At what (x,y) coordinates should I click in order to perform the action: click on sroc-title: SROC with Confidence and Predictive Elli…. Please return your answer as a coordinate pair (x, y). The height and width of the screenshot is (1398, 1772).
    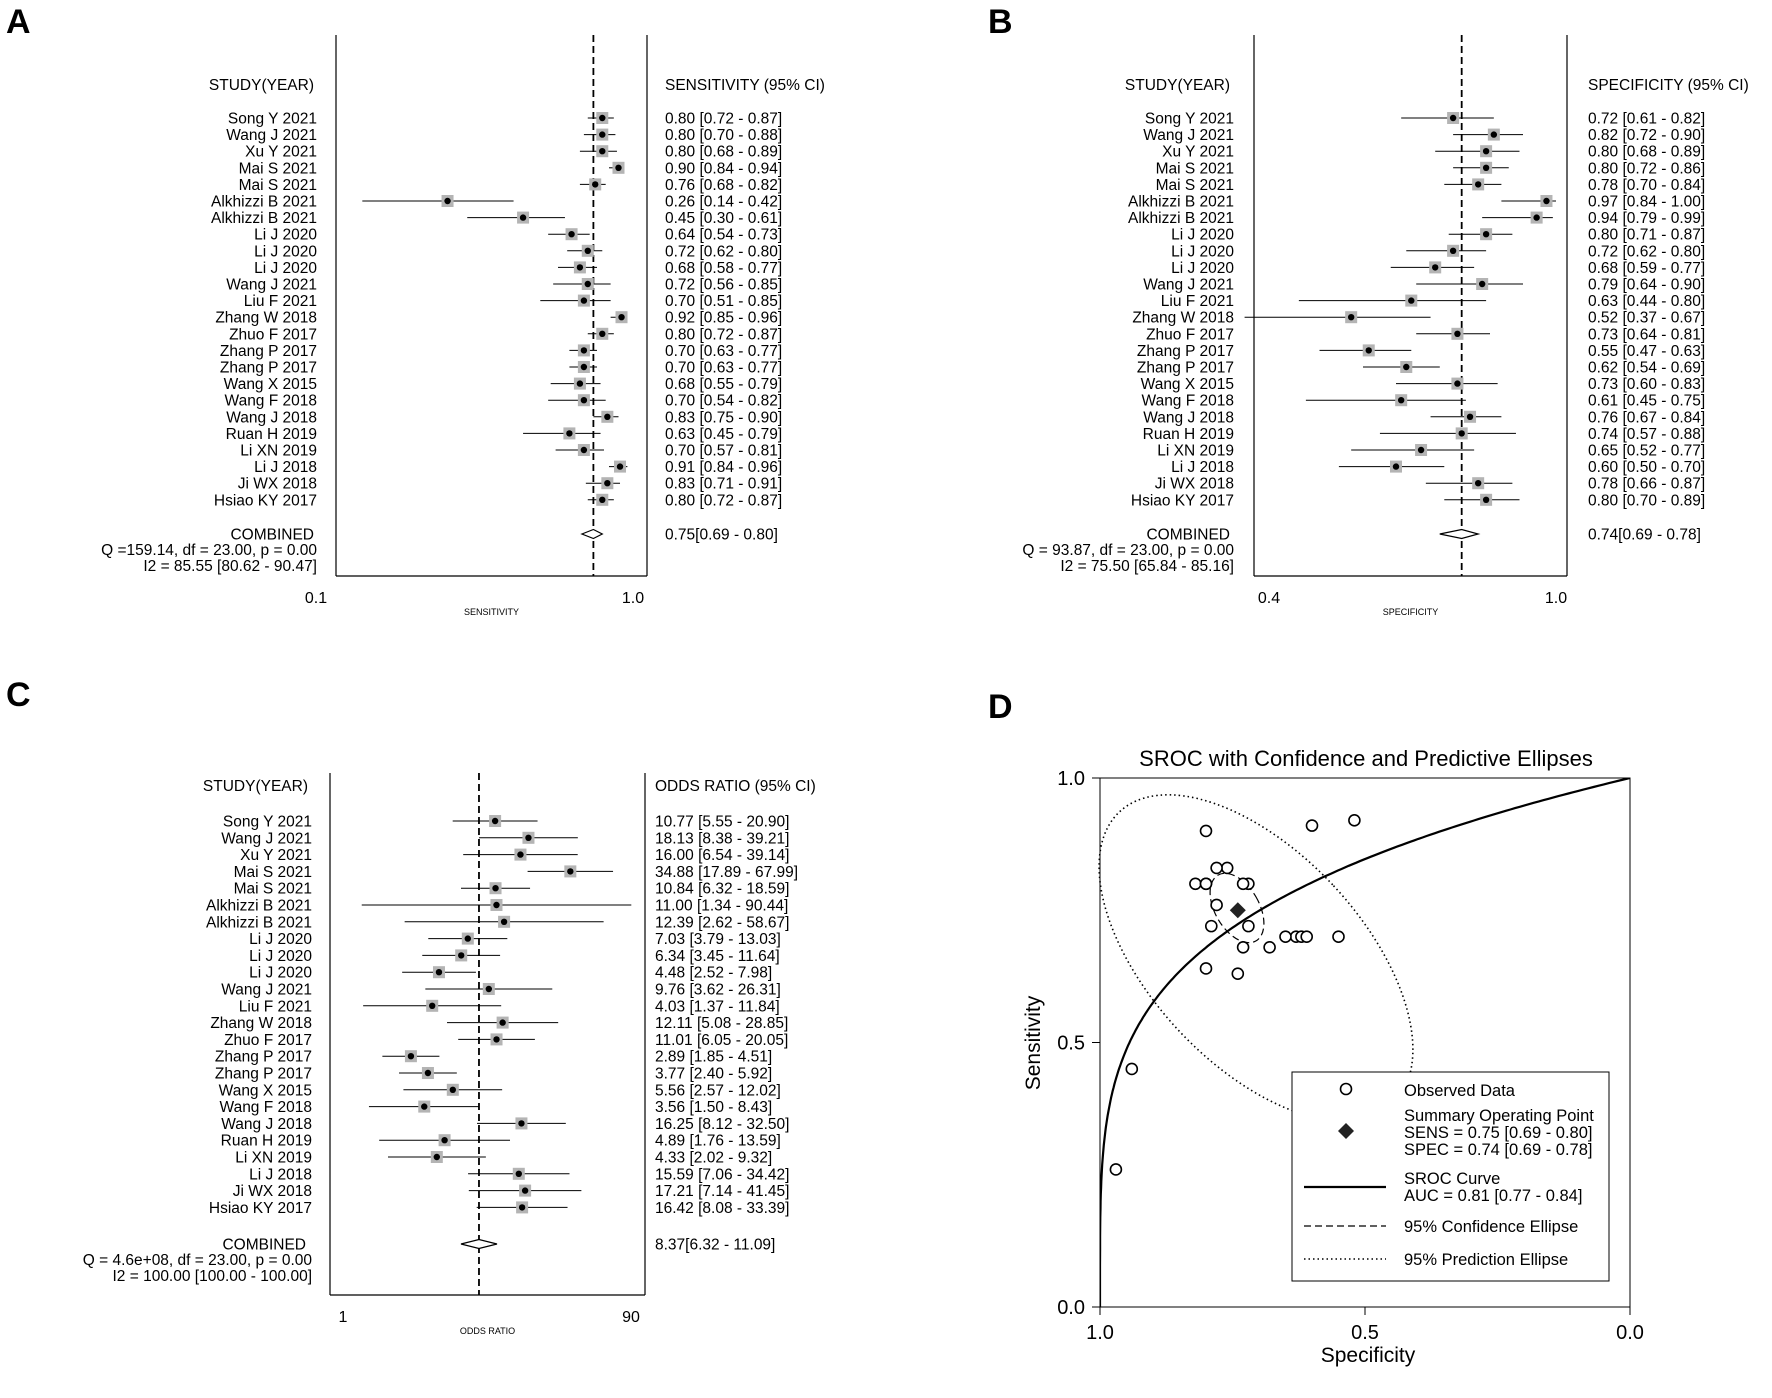
    Looking at the image, I should click on (1366, 758).